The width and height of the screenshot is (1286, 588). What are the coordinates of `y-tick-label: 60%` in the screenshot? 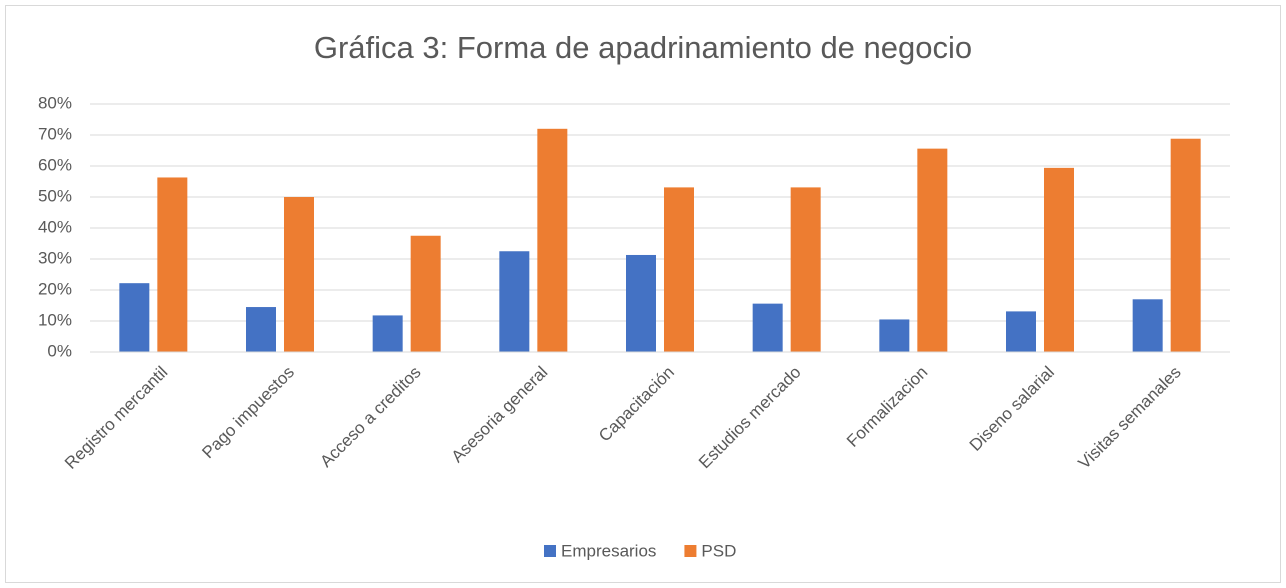 It's located at (55, 164).